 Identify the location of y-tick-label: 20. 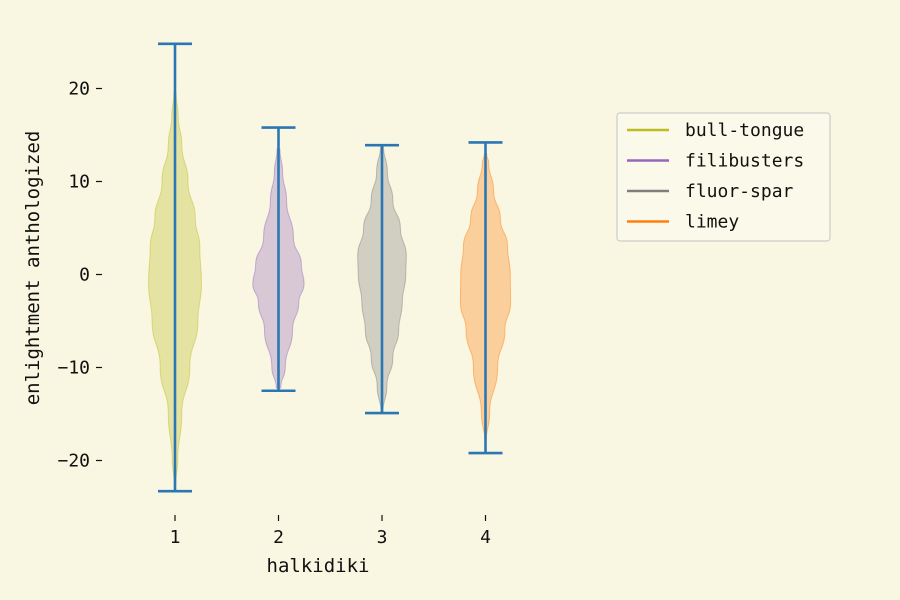
(79, 89).